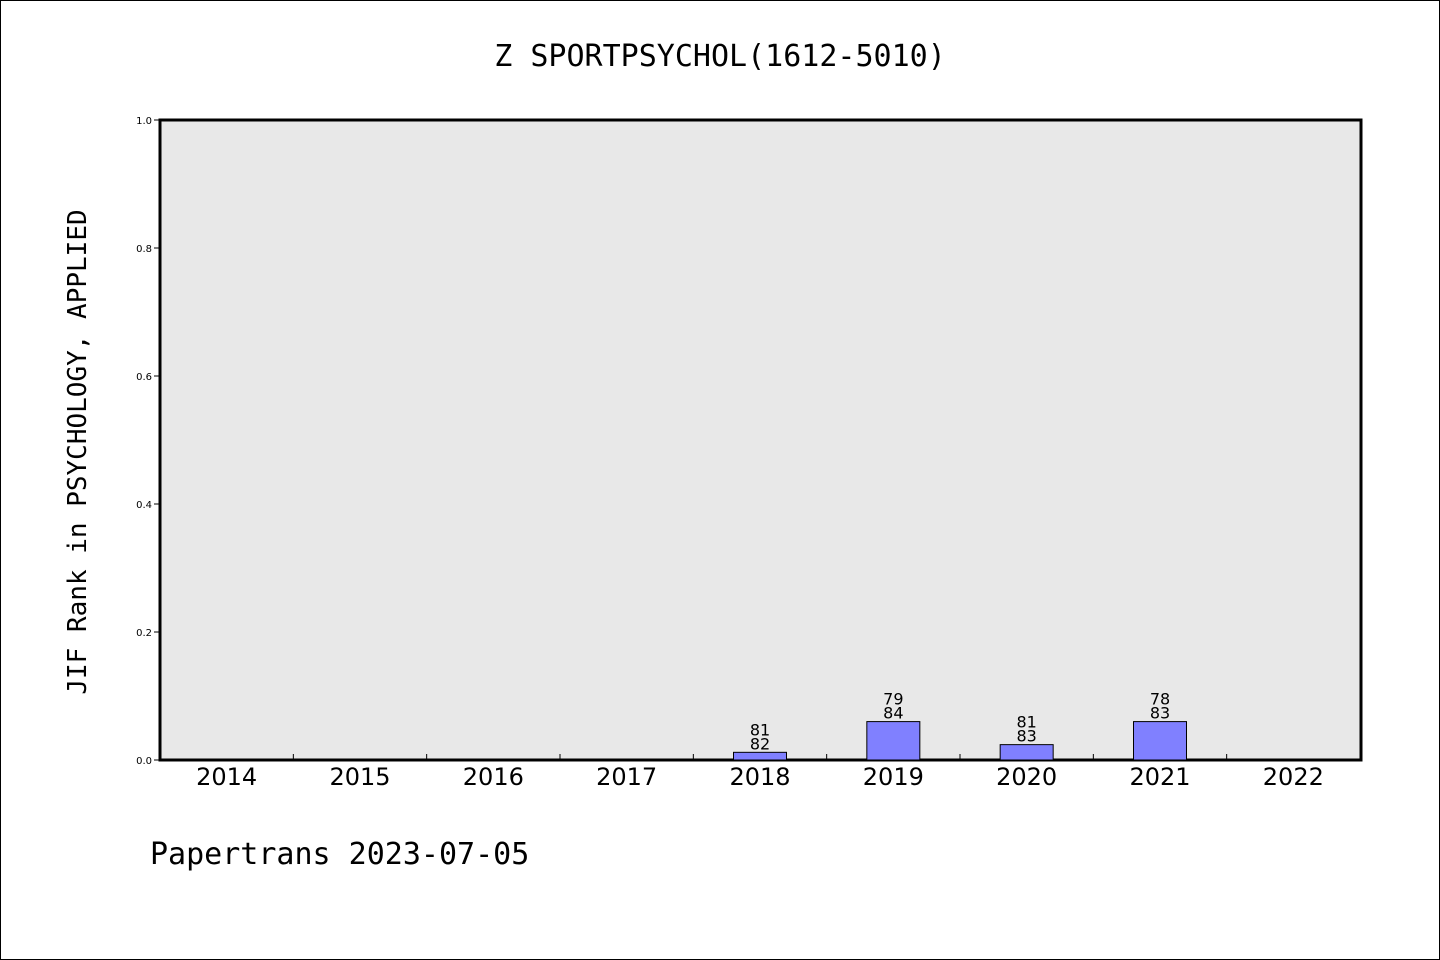  Describe the element at coordinates (148, 441) in the screenshot. I see `y-axis: 0.0 0.2 0.4 0.6 0.8 1.0` at that location.